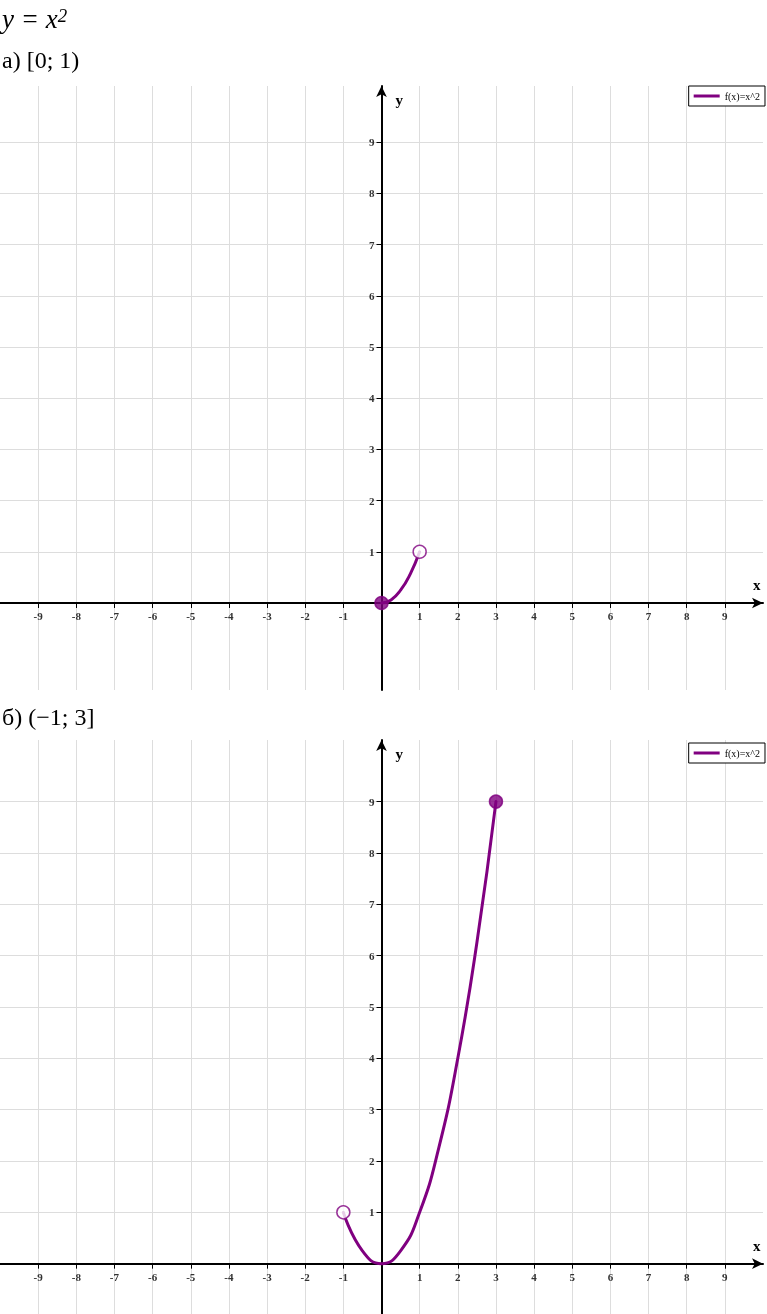 Image resolution: width=767 pixels, height=1314 pixels. Describe the element at coordinates (41, 60) in the screenshot. I see `chart-subtitle: а) [0; 1)` at that location.